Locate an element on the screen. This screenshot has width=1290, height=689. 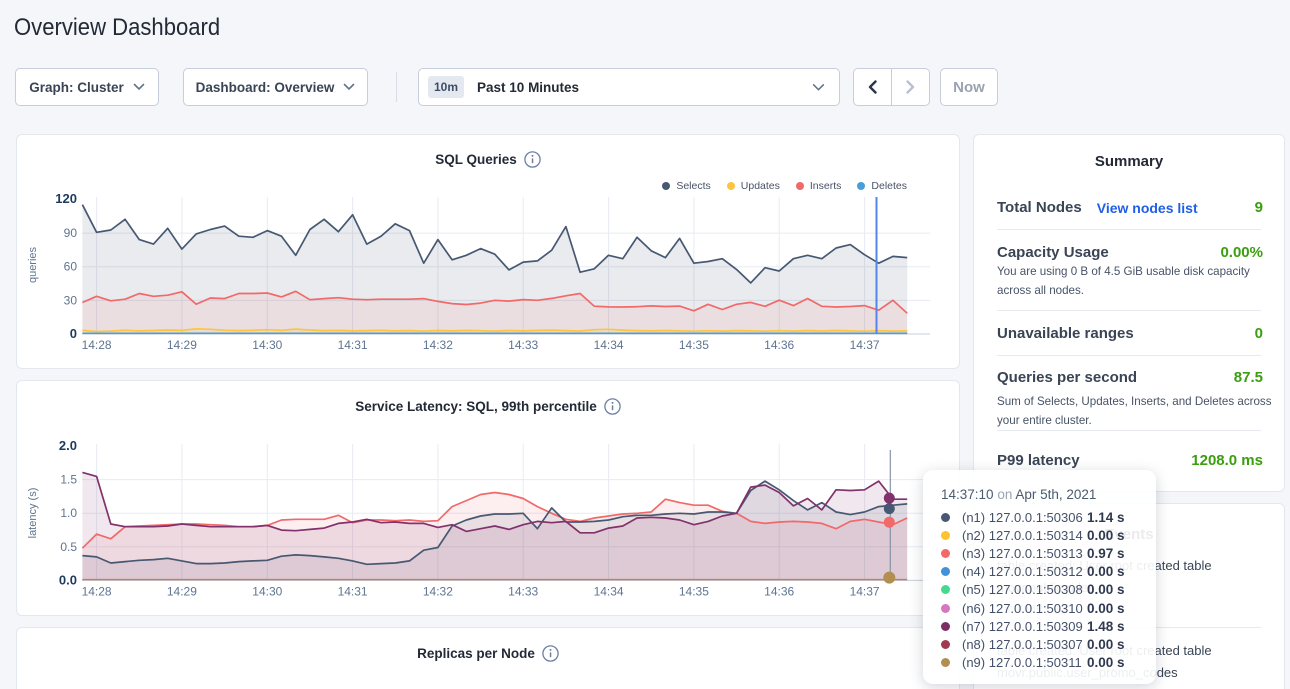
svg-text: 0.5 is located at coordinates (68, 547).